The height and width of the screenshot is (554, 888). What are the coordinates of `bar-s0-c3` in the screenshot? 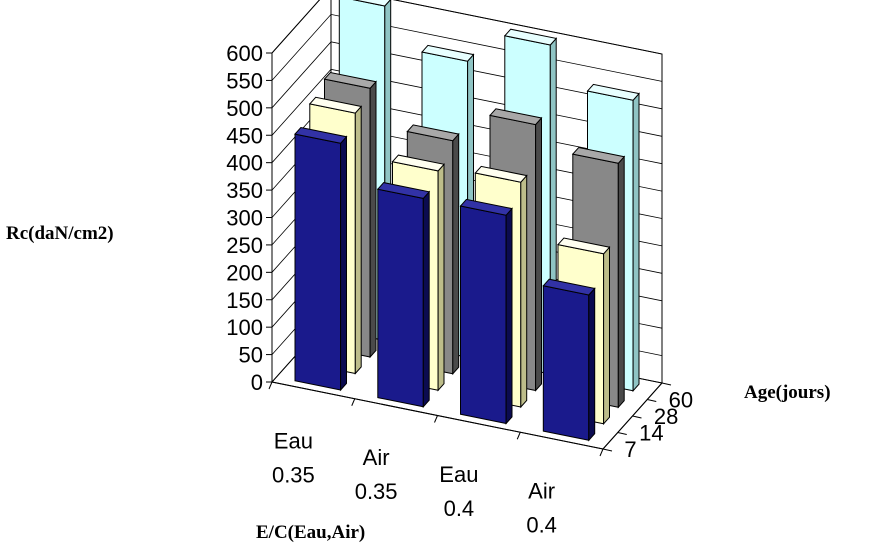 It's located at (569, 360).